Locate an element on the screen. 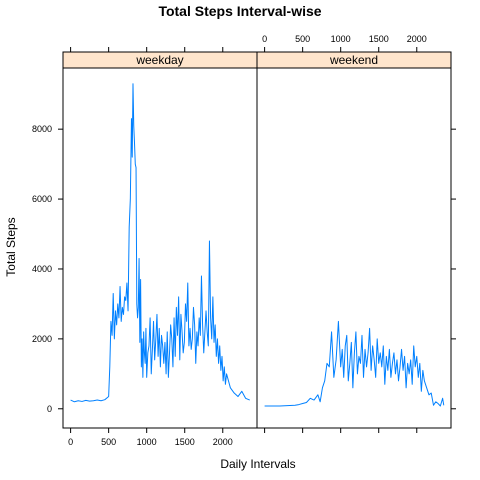 The image size is (480, 480). chart-title: Total Steps Interval-wise is located at coordinates (239, 11).